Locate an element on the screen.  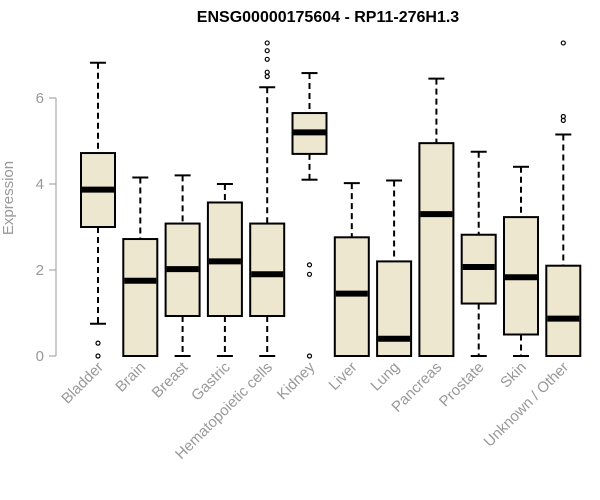
y-tick-label: 4 is located at coordinates (40, 184).